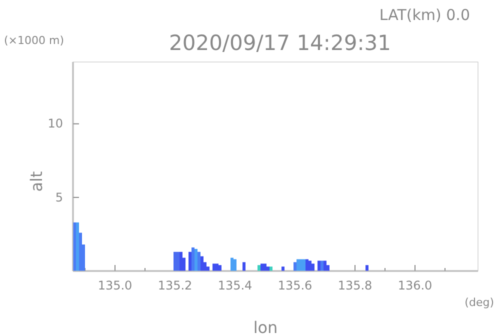 Image resolution: width=498 pixels, height=336 pixels. I want to click on chart-subtitle: LAT(km) 0.0, so click(424, 15).